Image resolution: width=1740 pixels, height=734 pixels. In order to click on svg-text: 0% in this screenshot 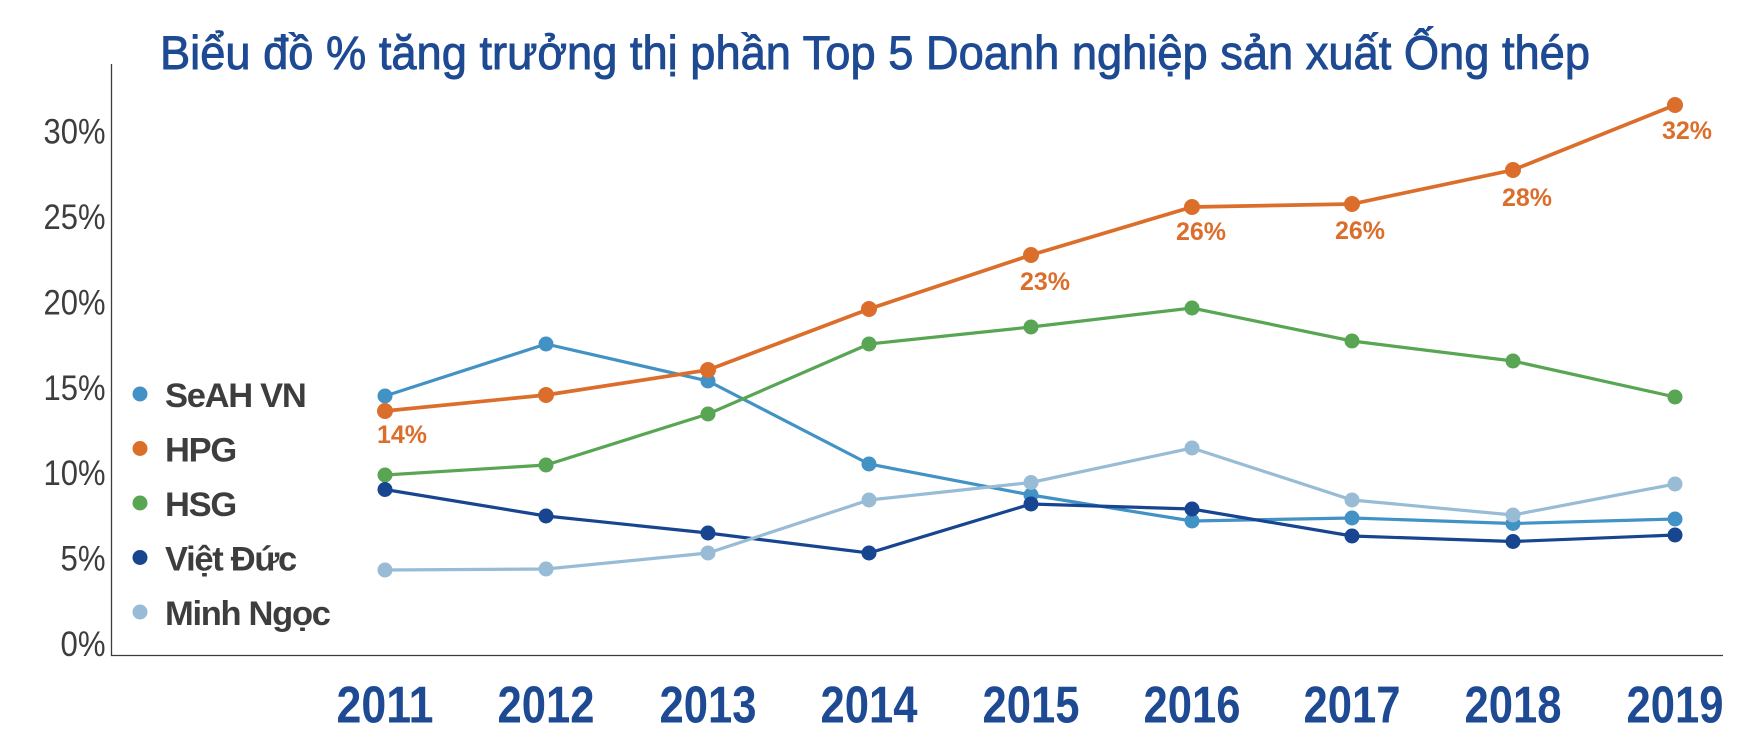, I will do `click(83, 644)`.